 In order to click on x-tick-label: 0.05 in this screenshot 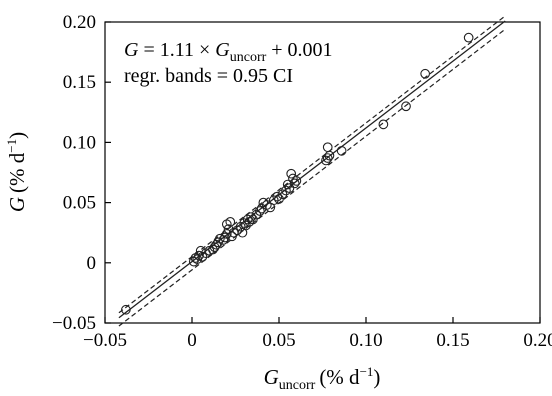, I will do `click(278, 340)`.